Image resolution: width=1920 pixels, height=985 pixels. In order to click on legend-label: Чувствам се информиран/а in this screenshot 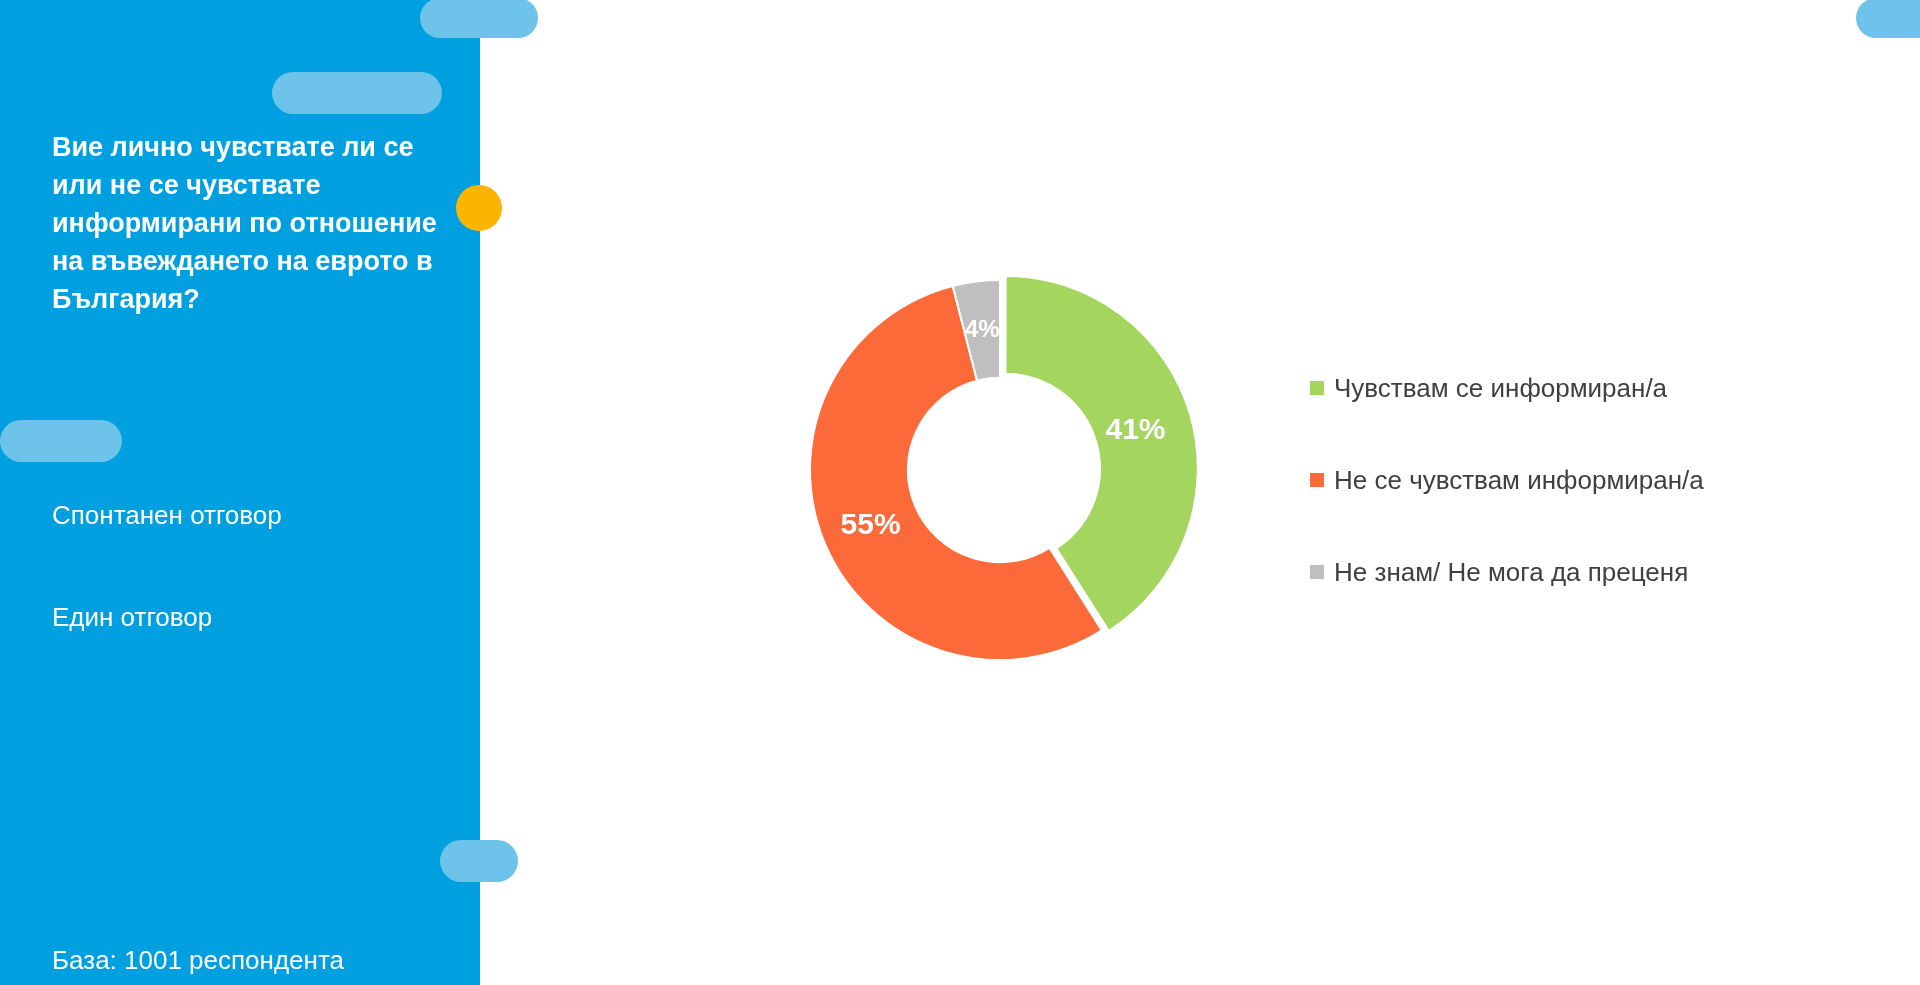, I will do `click(1501, 388)`.